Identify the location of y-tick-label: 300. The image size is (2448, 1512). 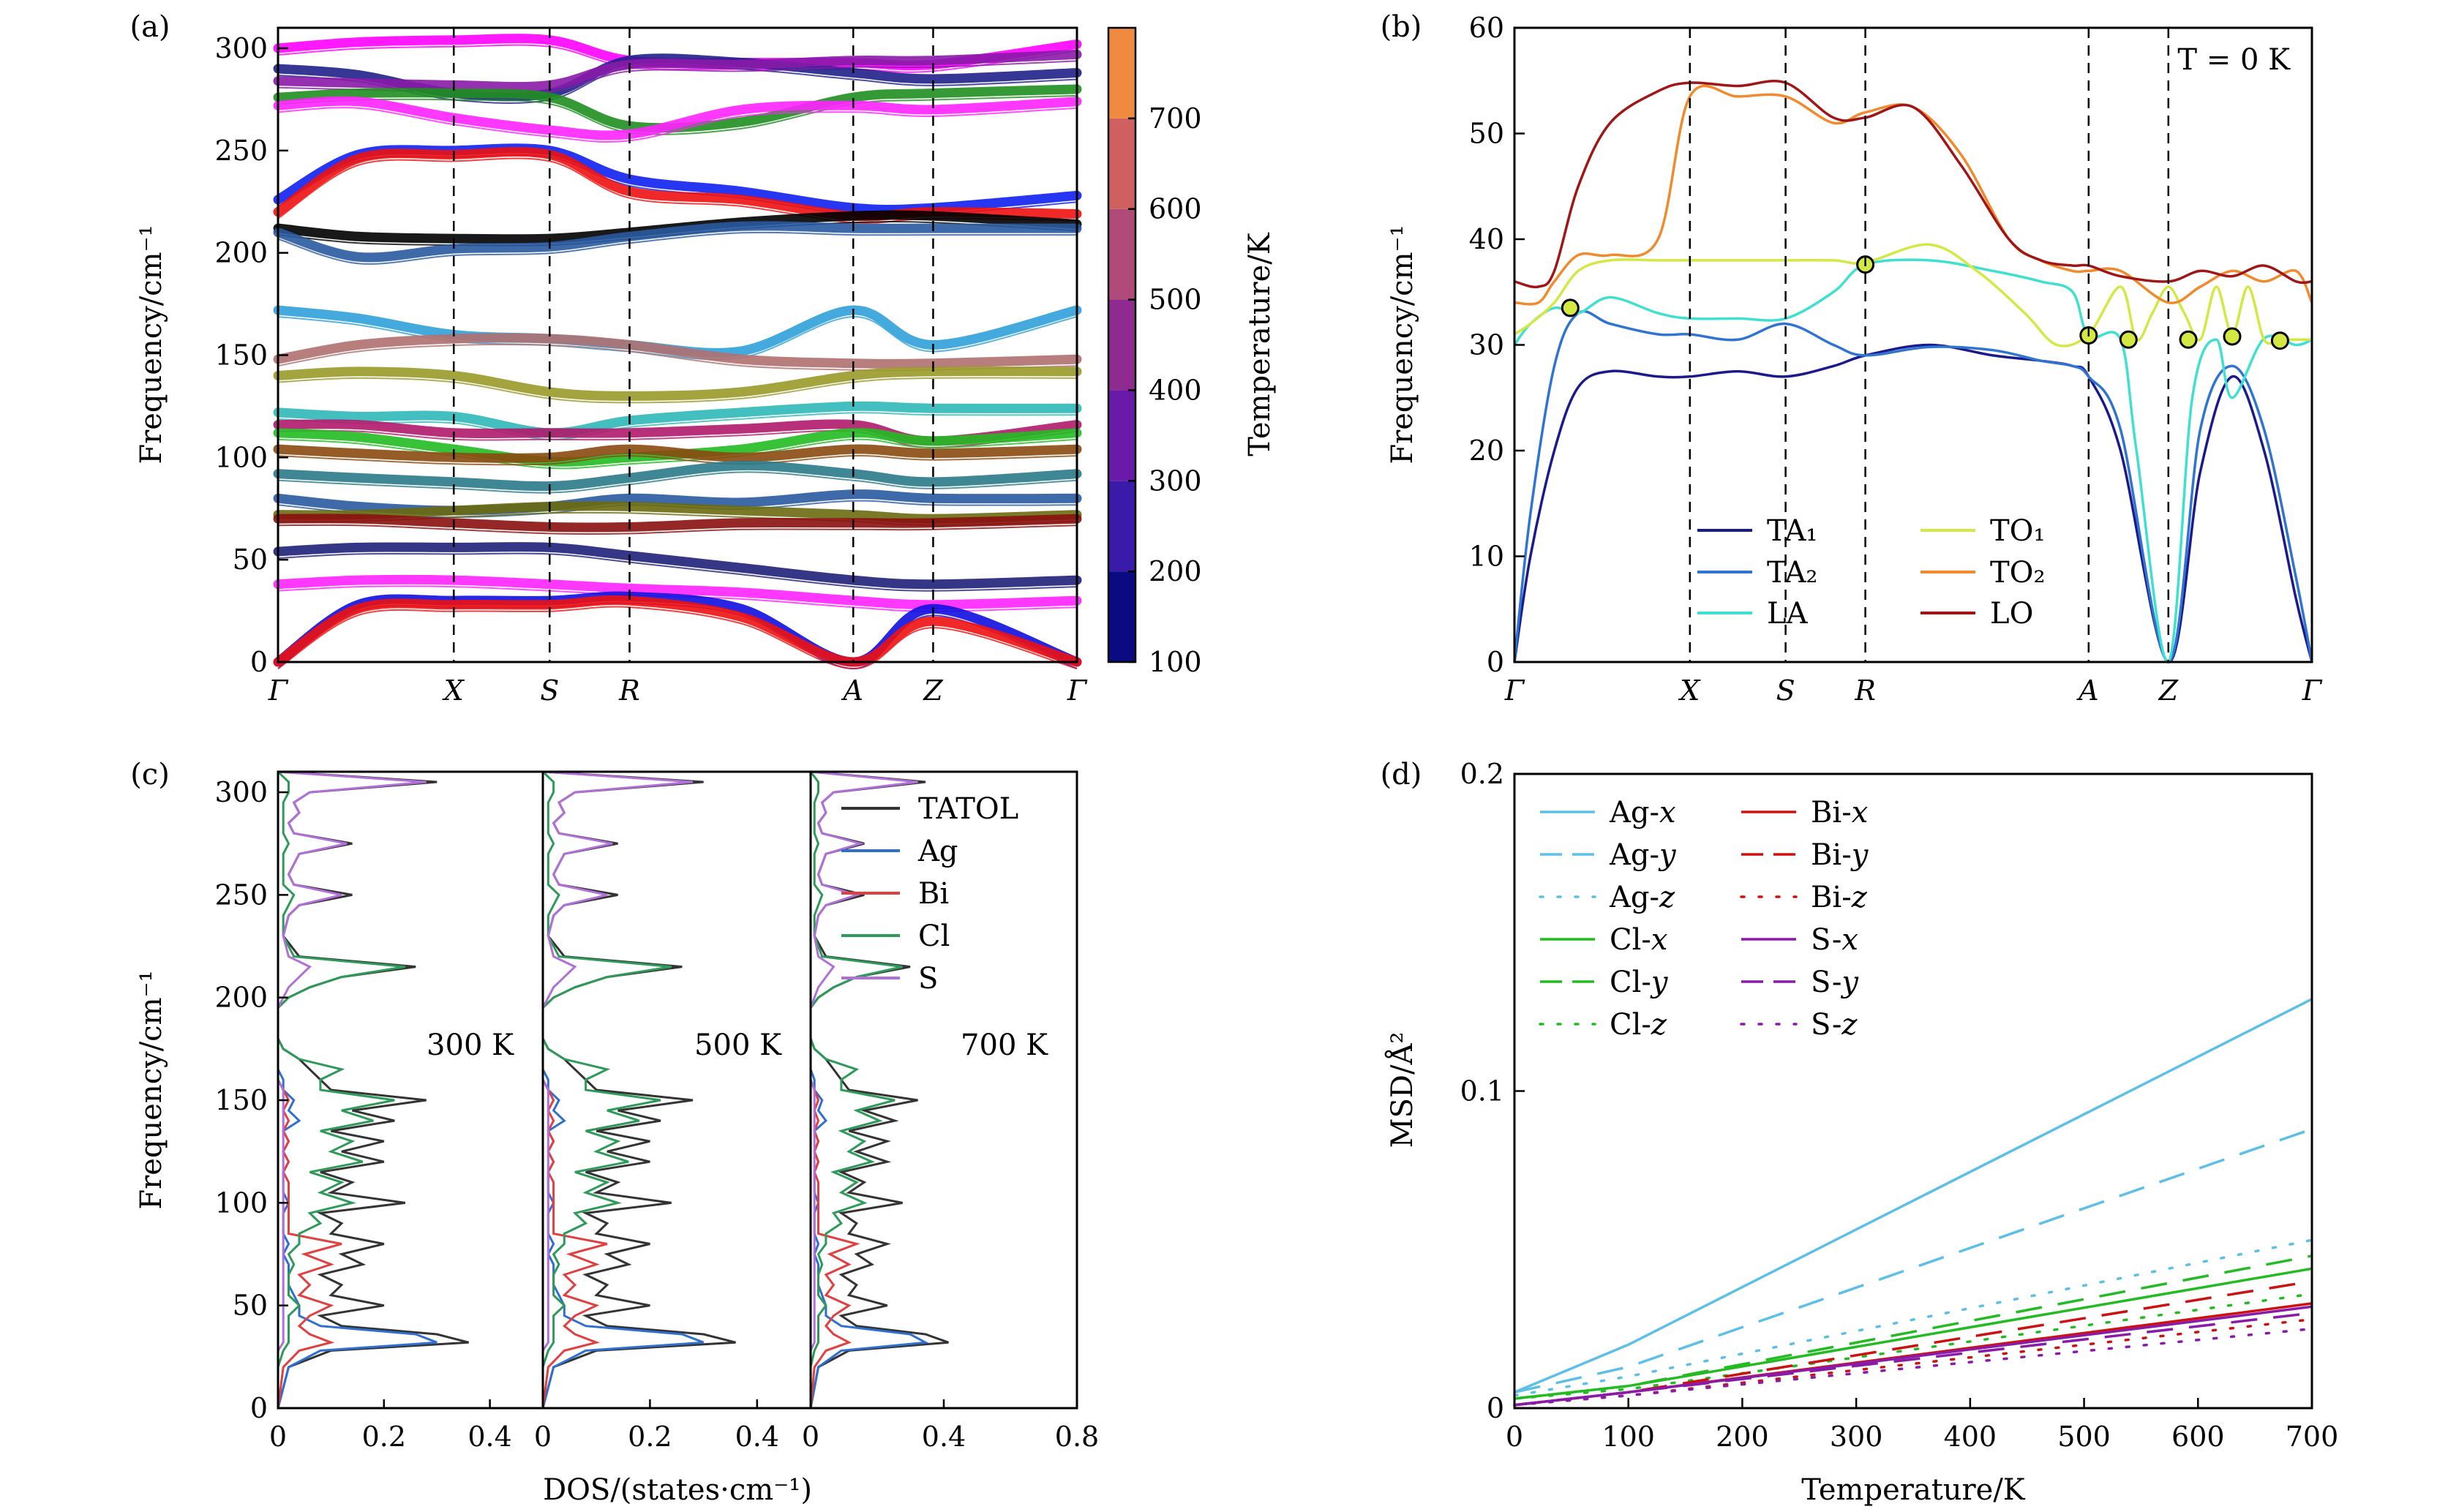
(241, 792).